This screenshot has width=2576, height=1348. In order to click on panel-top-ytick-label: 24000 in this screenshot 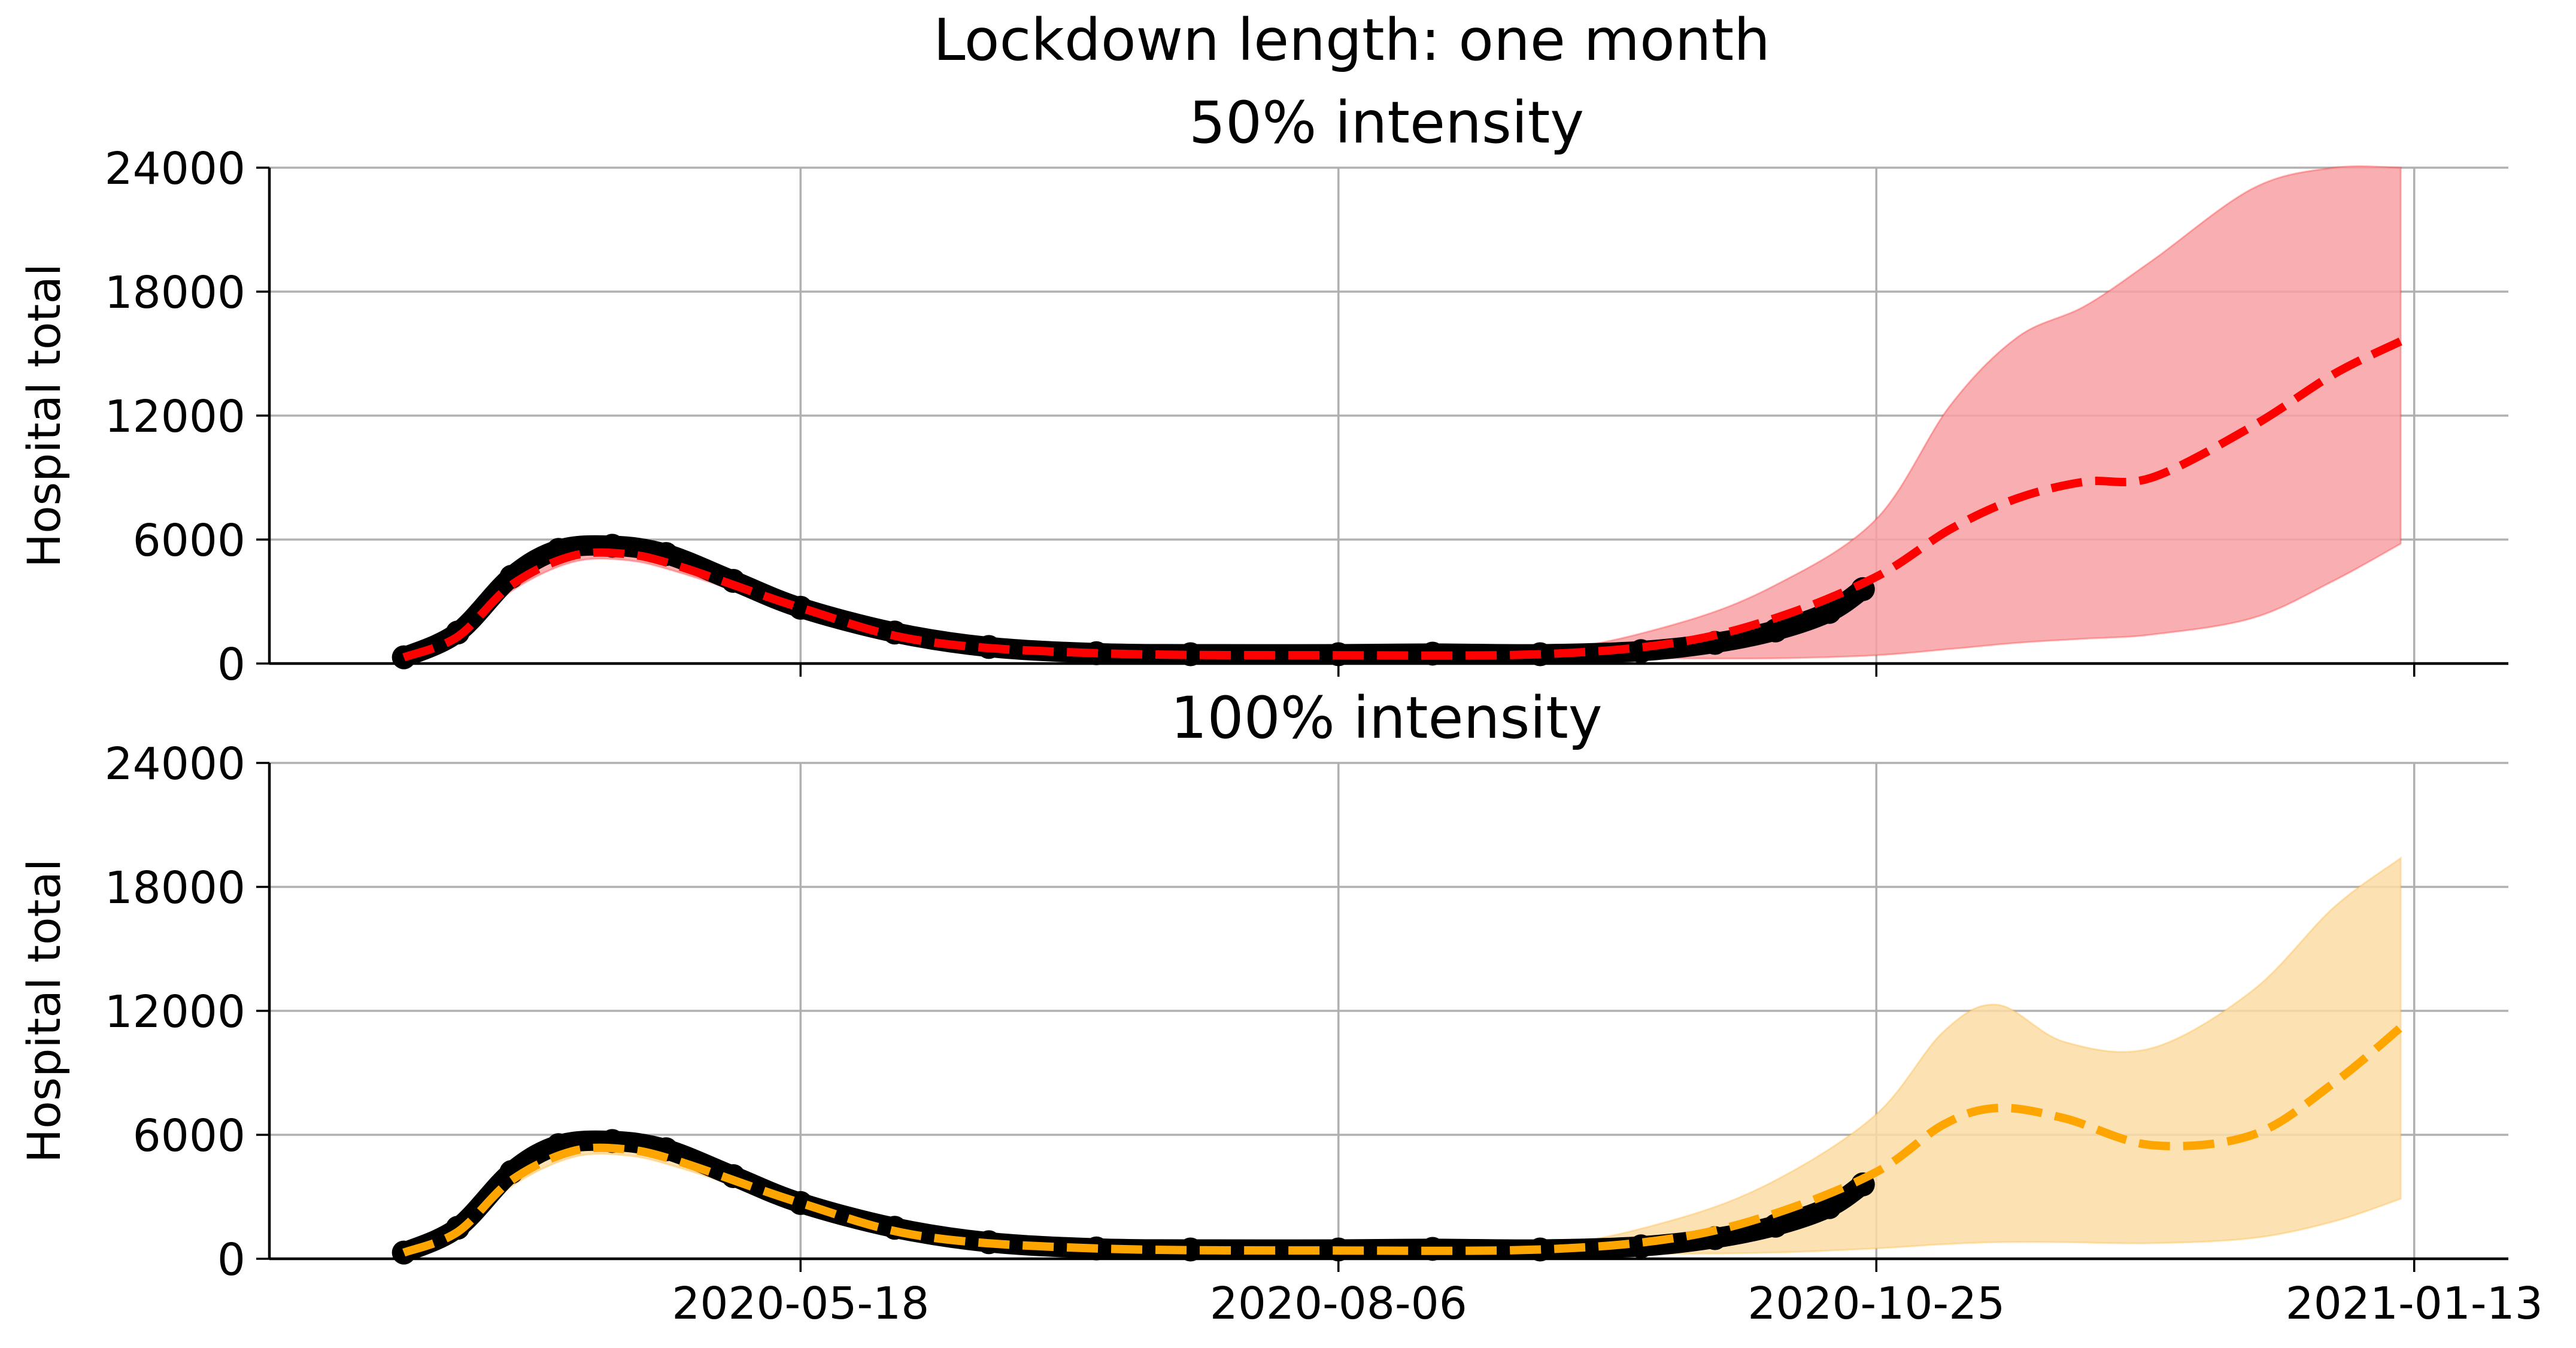, I will do `click(175, 169)`.